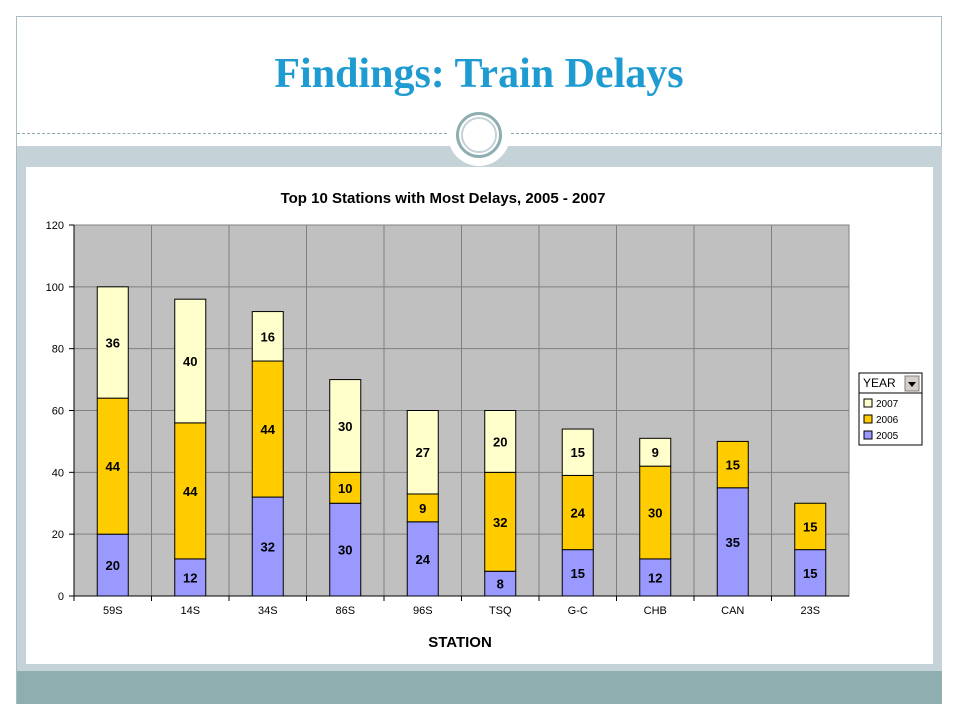 This screenshot has width=960, height=720. I want to click on x-tick-label: TSQ, so click(500, 611).